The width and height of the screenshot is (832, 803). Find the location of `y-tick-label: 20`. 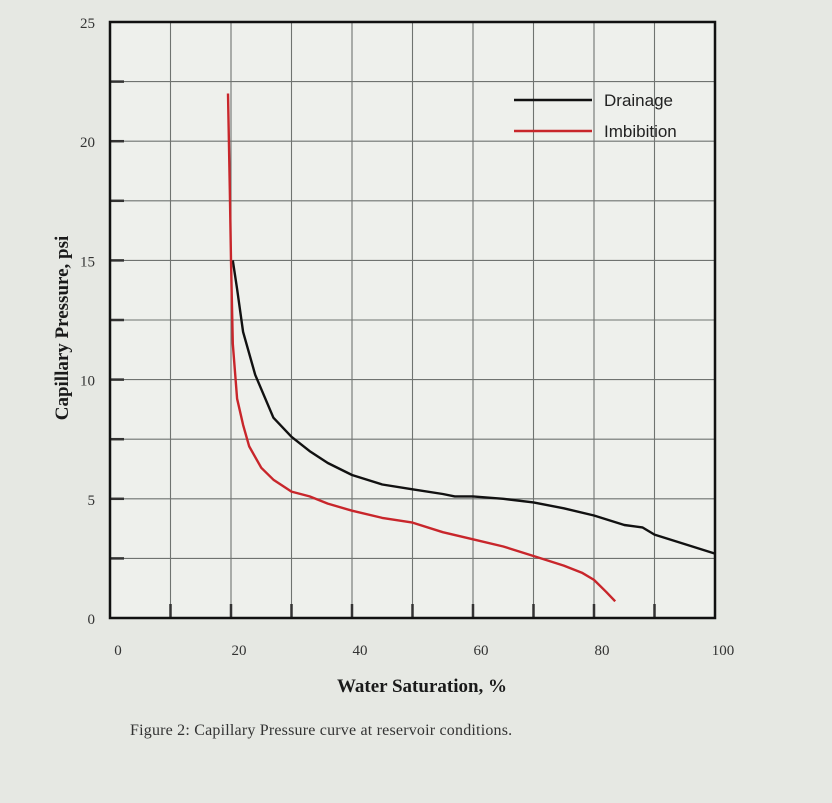

y-tick-label: 20 is located at coordinates (87, 143).